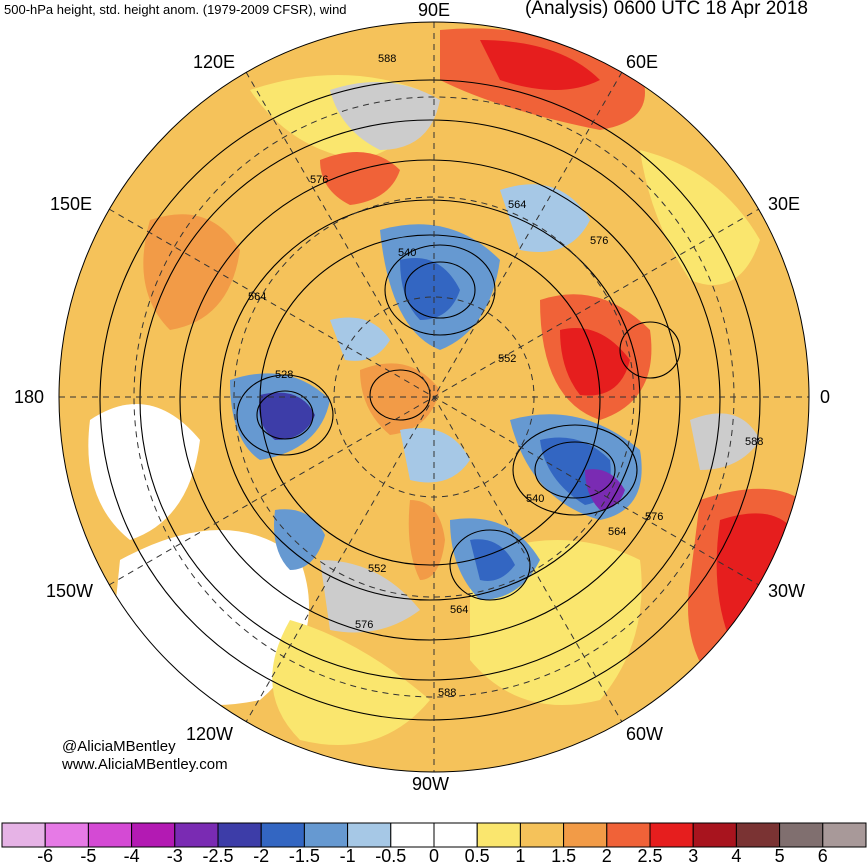 The image size is (868, 865). I want to click on twitter-handle: @AliciaMBentley, so click(119, 746).